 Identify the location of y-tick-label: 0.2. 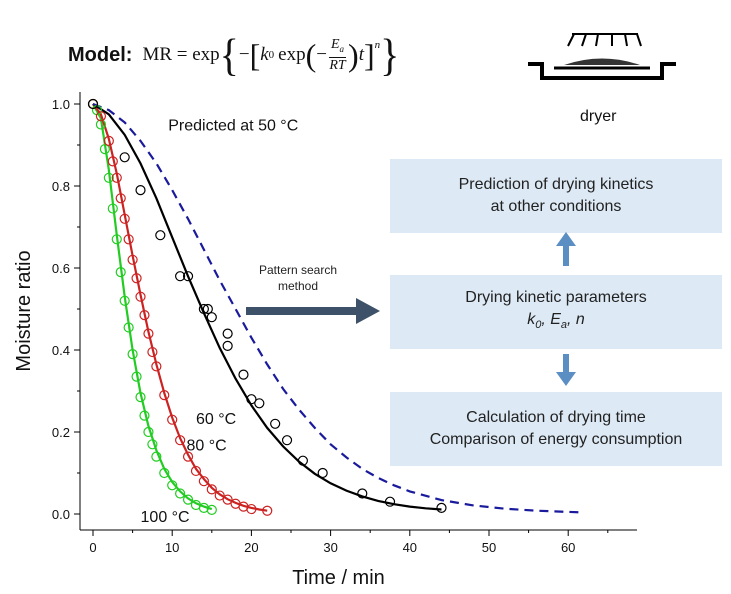
(61, 432).